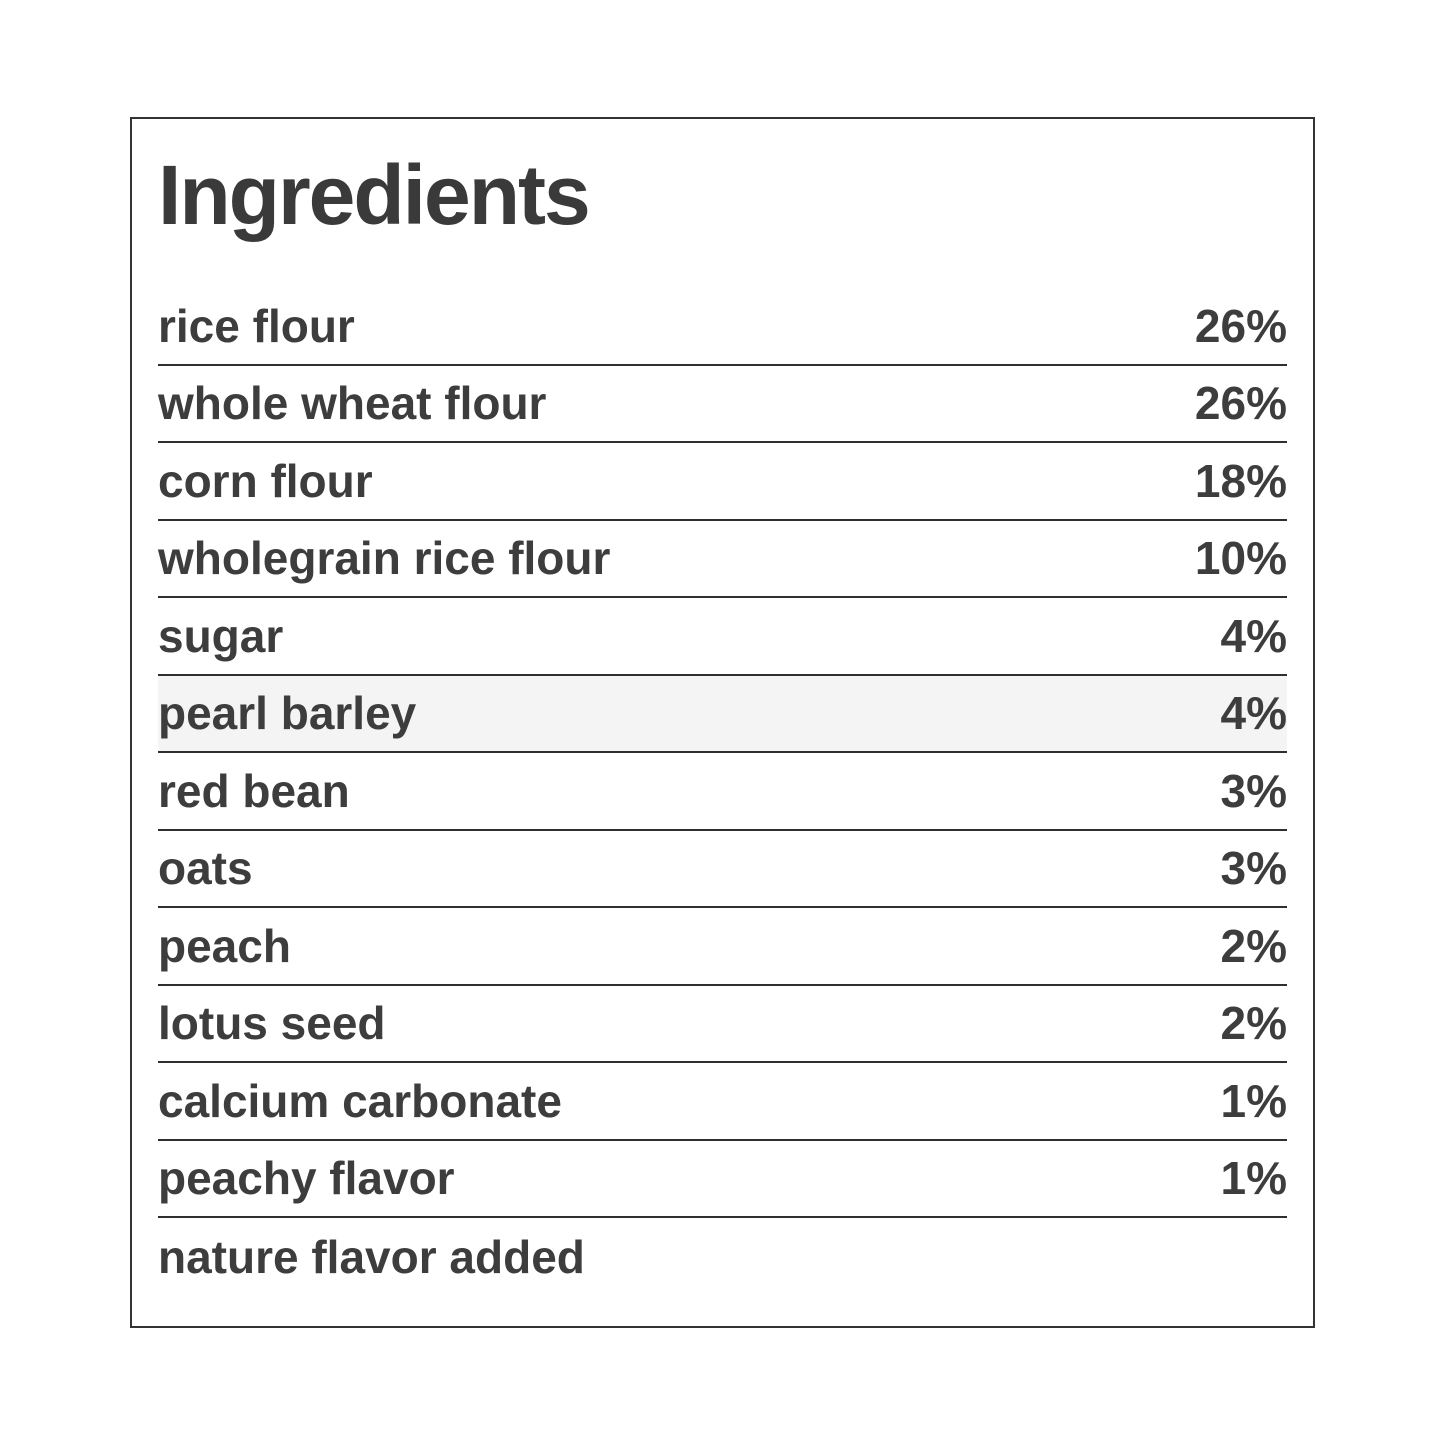 Image resolution: width=1445 pixels, height=1445 pixels. I want to click on ingredient-name: sugar, so click(221, 635).